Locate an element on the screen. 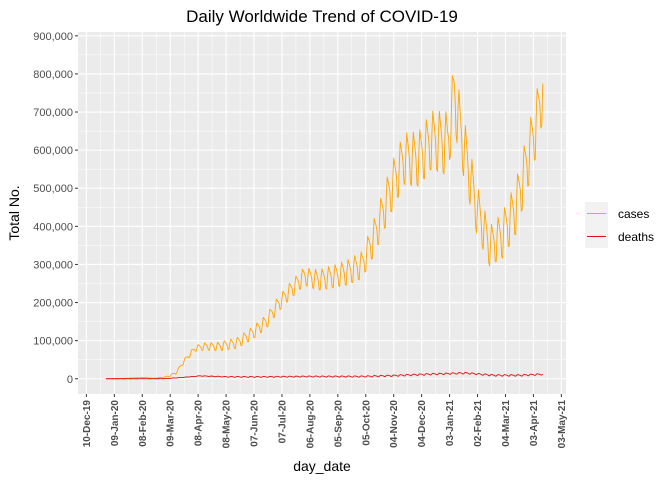 This screenshot has width=672, height=480. x-tick-label: 03-May-21 is located at coordinates (562, 424).